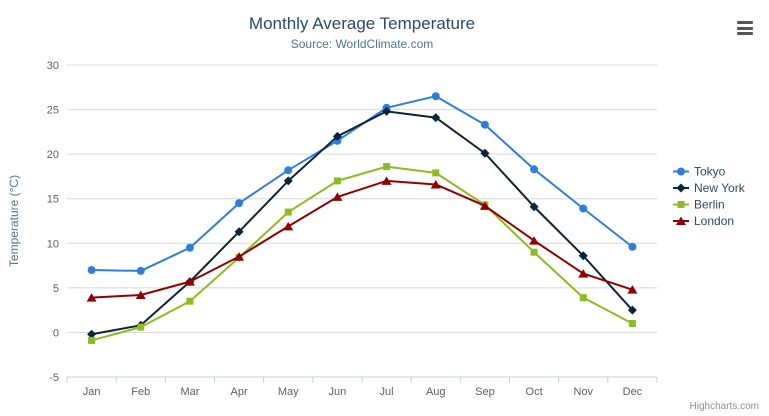 The height and width of the screenshot is (416, 769). Describe the element at coordinates (54, 378) in the screenshot. I see `y-axis-label: -5` at that location.